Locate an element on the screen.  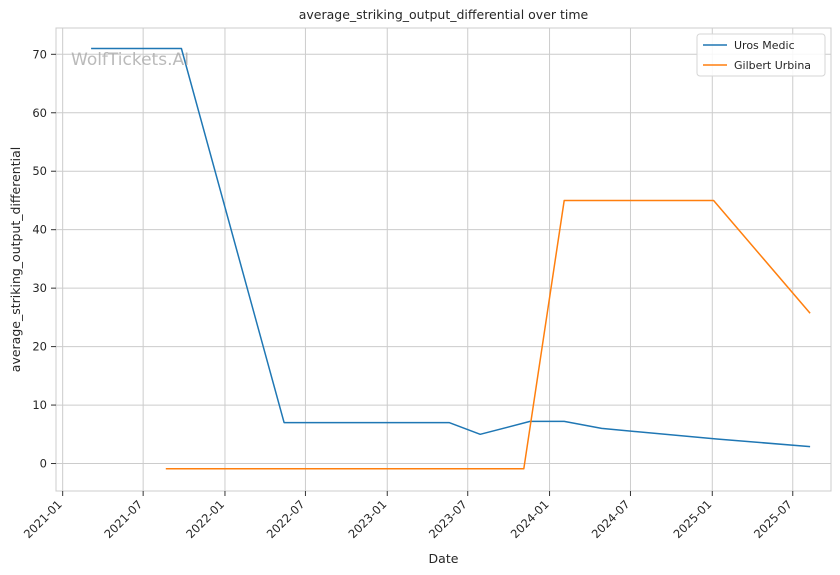
legend: Uros Medic Gilbert Urbina is located at coordinates (761, 55).